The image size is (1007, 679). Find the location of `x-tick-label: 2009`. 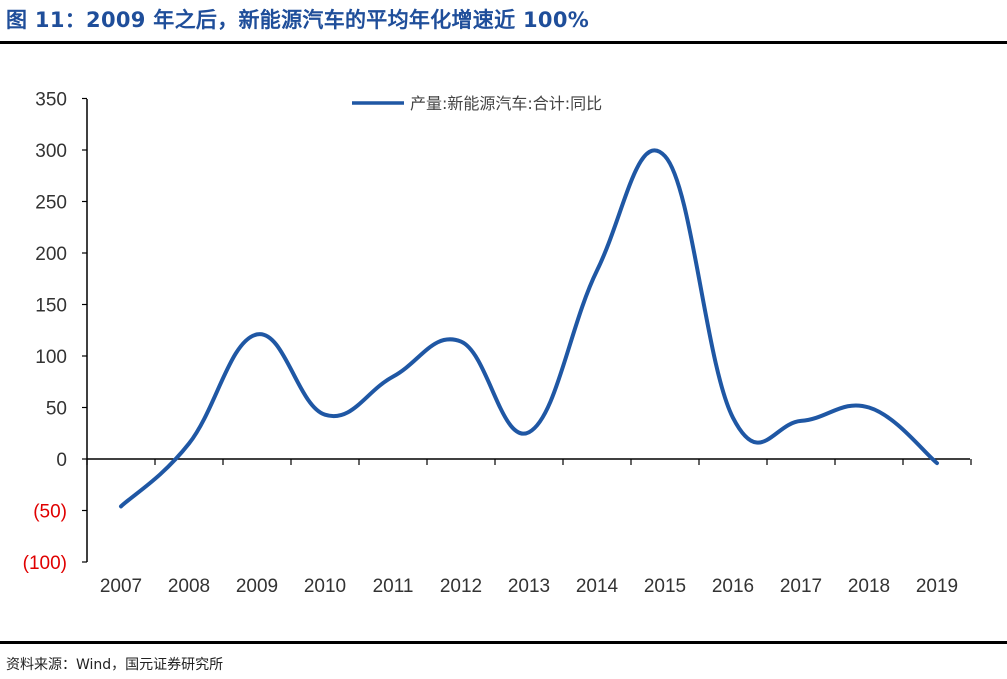

x-tick-label: 2009 is located at coordinates (257, 586).